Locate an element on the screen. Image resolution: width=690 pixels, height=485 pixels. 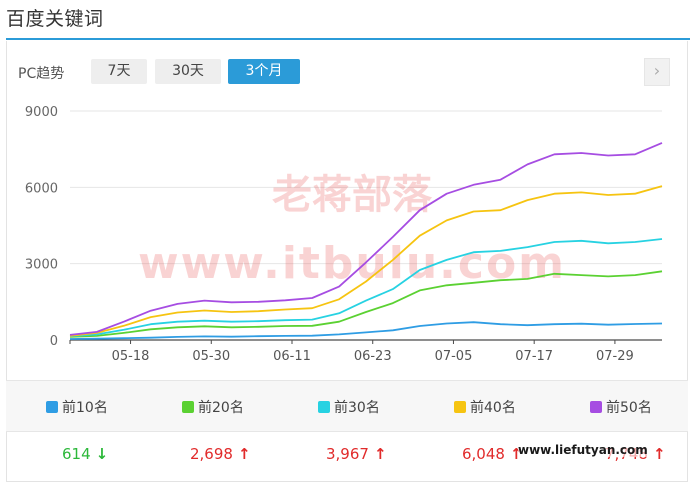
x-tick-label: 07-29 is located at coordinates (615, 356).